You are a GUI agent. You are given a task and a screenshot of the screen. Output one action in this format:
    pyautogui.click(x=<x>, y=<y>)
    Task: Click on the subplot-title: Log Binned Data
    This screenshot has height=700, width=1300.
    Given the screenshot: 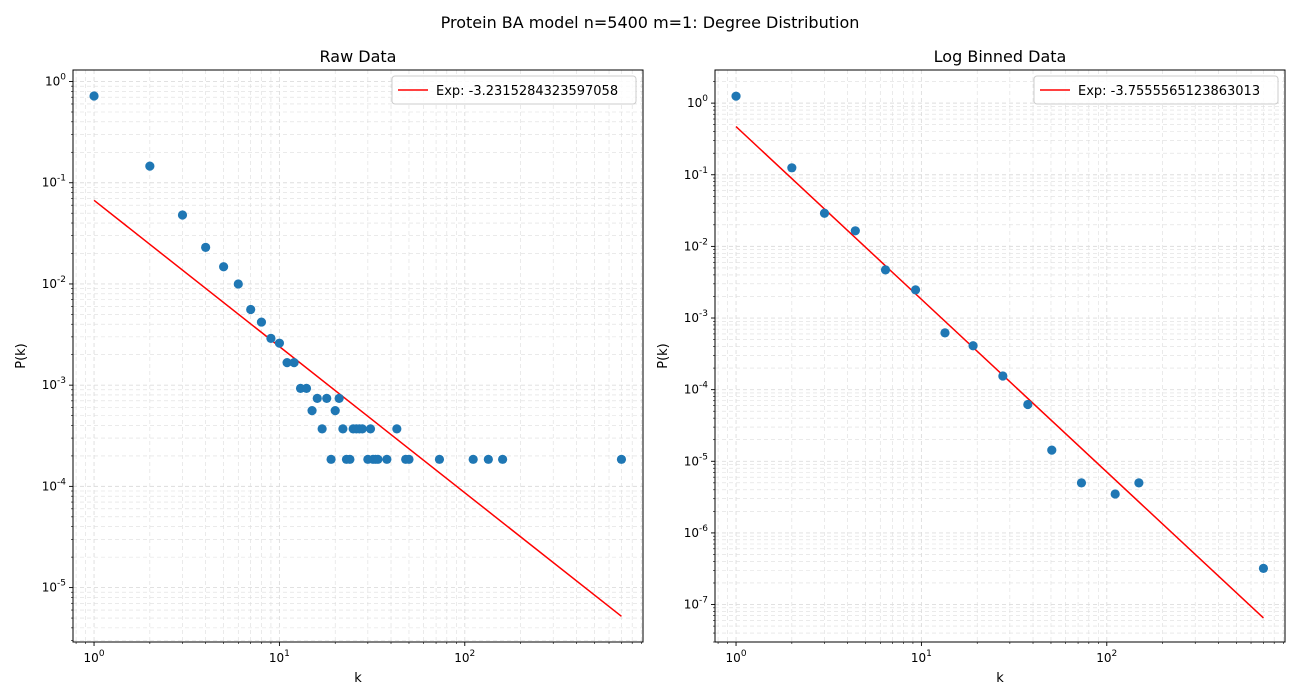 What is the action you would take?
    pyautogui.click(x=1000, y=56)
    